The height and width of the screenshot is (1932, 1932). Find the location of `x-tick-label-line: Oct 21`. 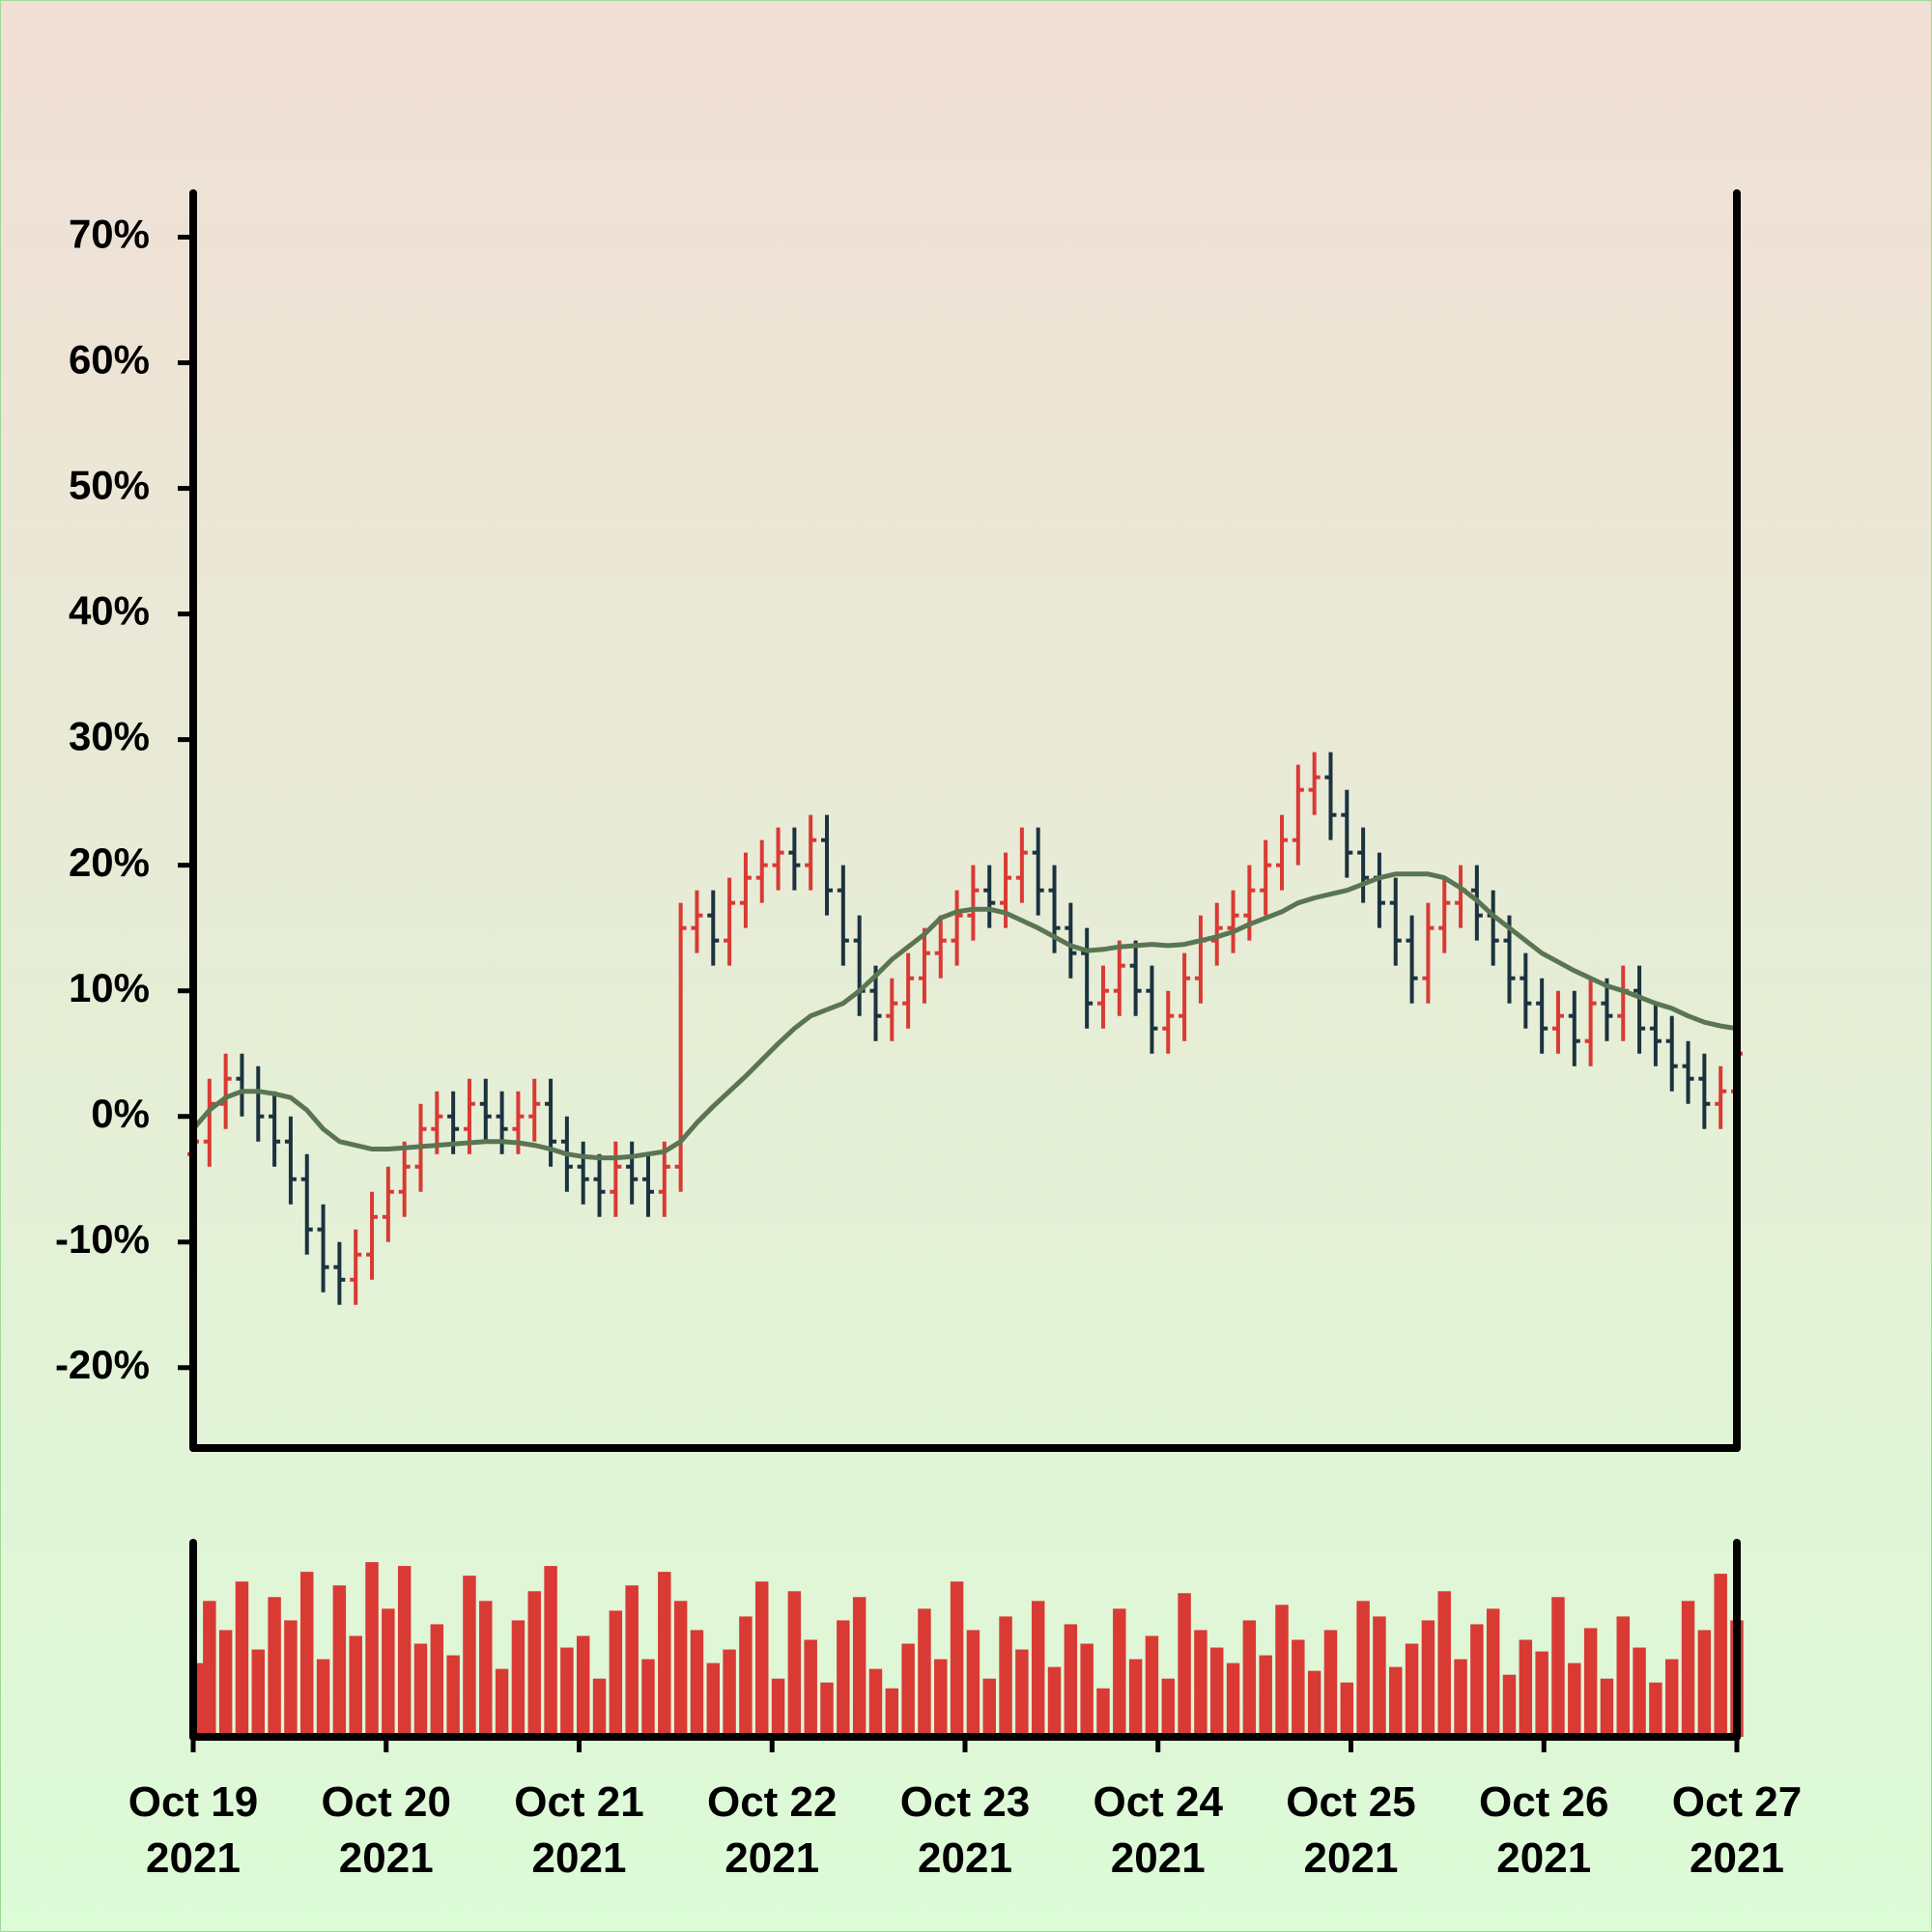

x-tick-label-line: Oct 21 is located at coordinates (579, 1802).